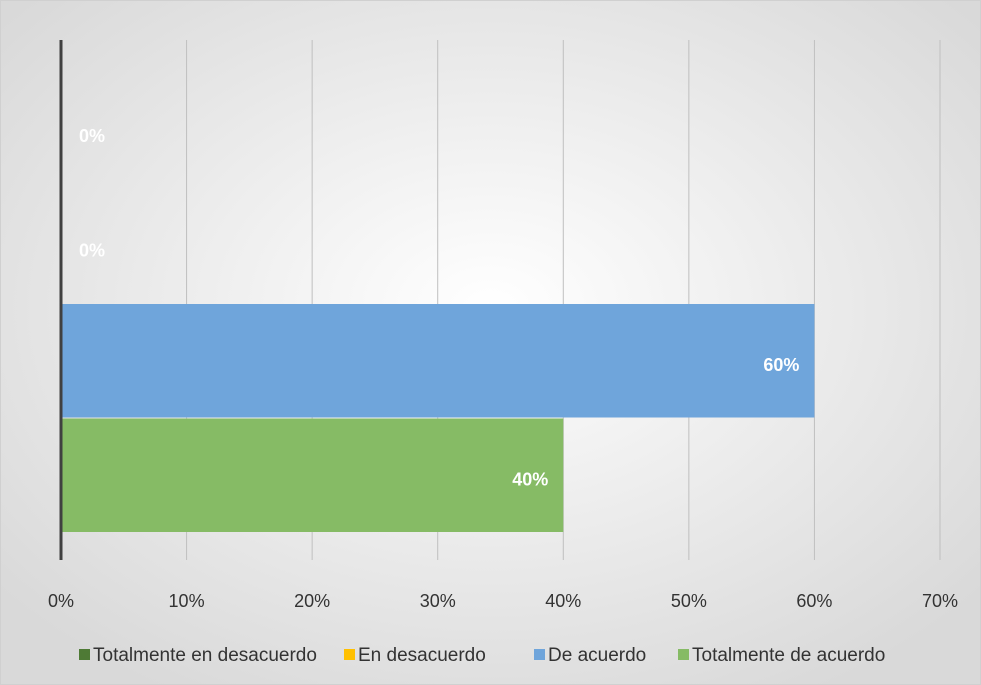  What do you see at coordinates (61, 601) in the screenshot?
I see `x-tick-label: 0%` at bounding box center [61, 601].